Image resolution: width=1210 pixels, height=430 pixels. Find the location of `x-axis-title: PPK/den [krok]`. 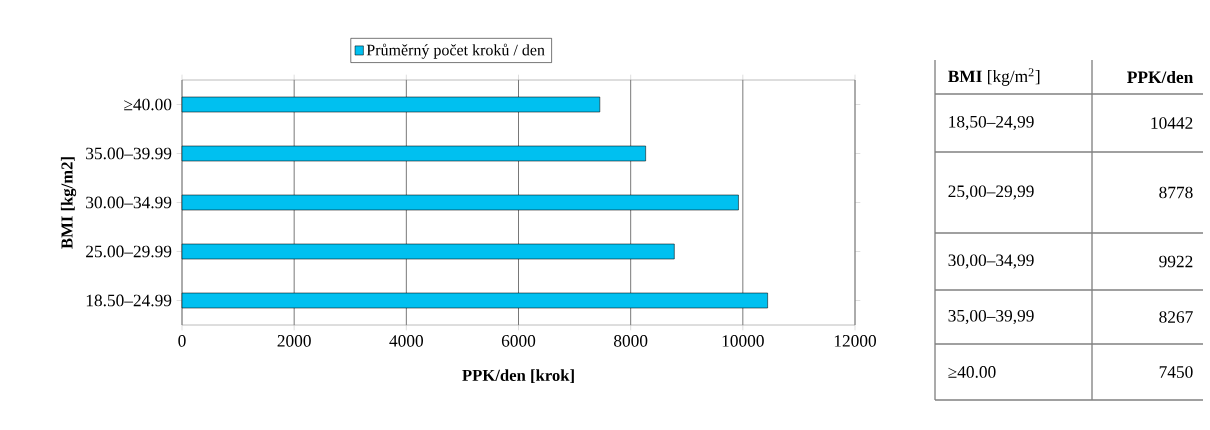

x-axis-title: PPK/den [krok] is located at coordinates (518, 376).